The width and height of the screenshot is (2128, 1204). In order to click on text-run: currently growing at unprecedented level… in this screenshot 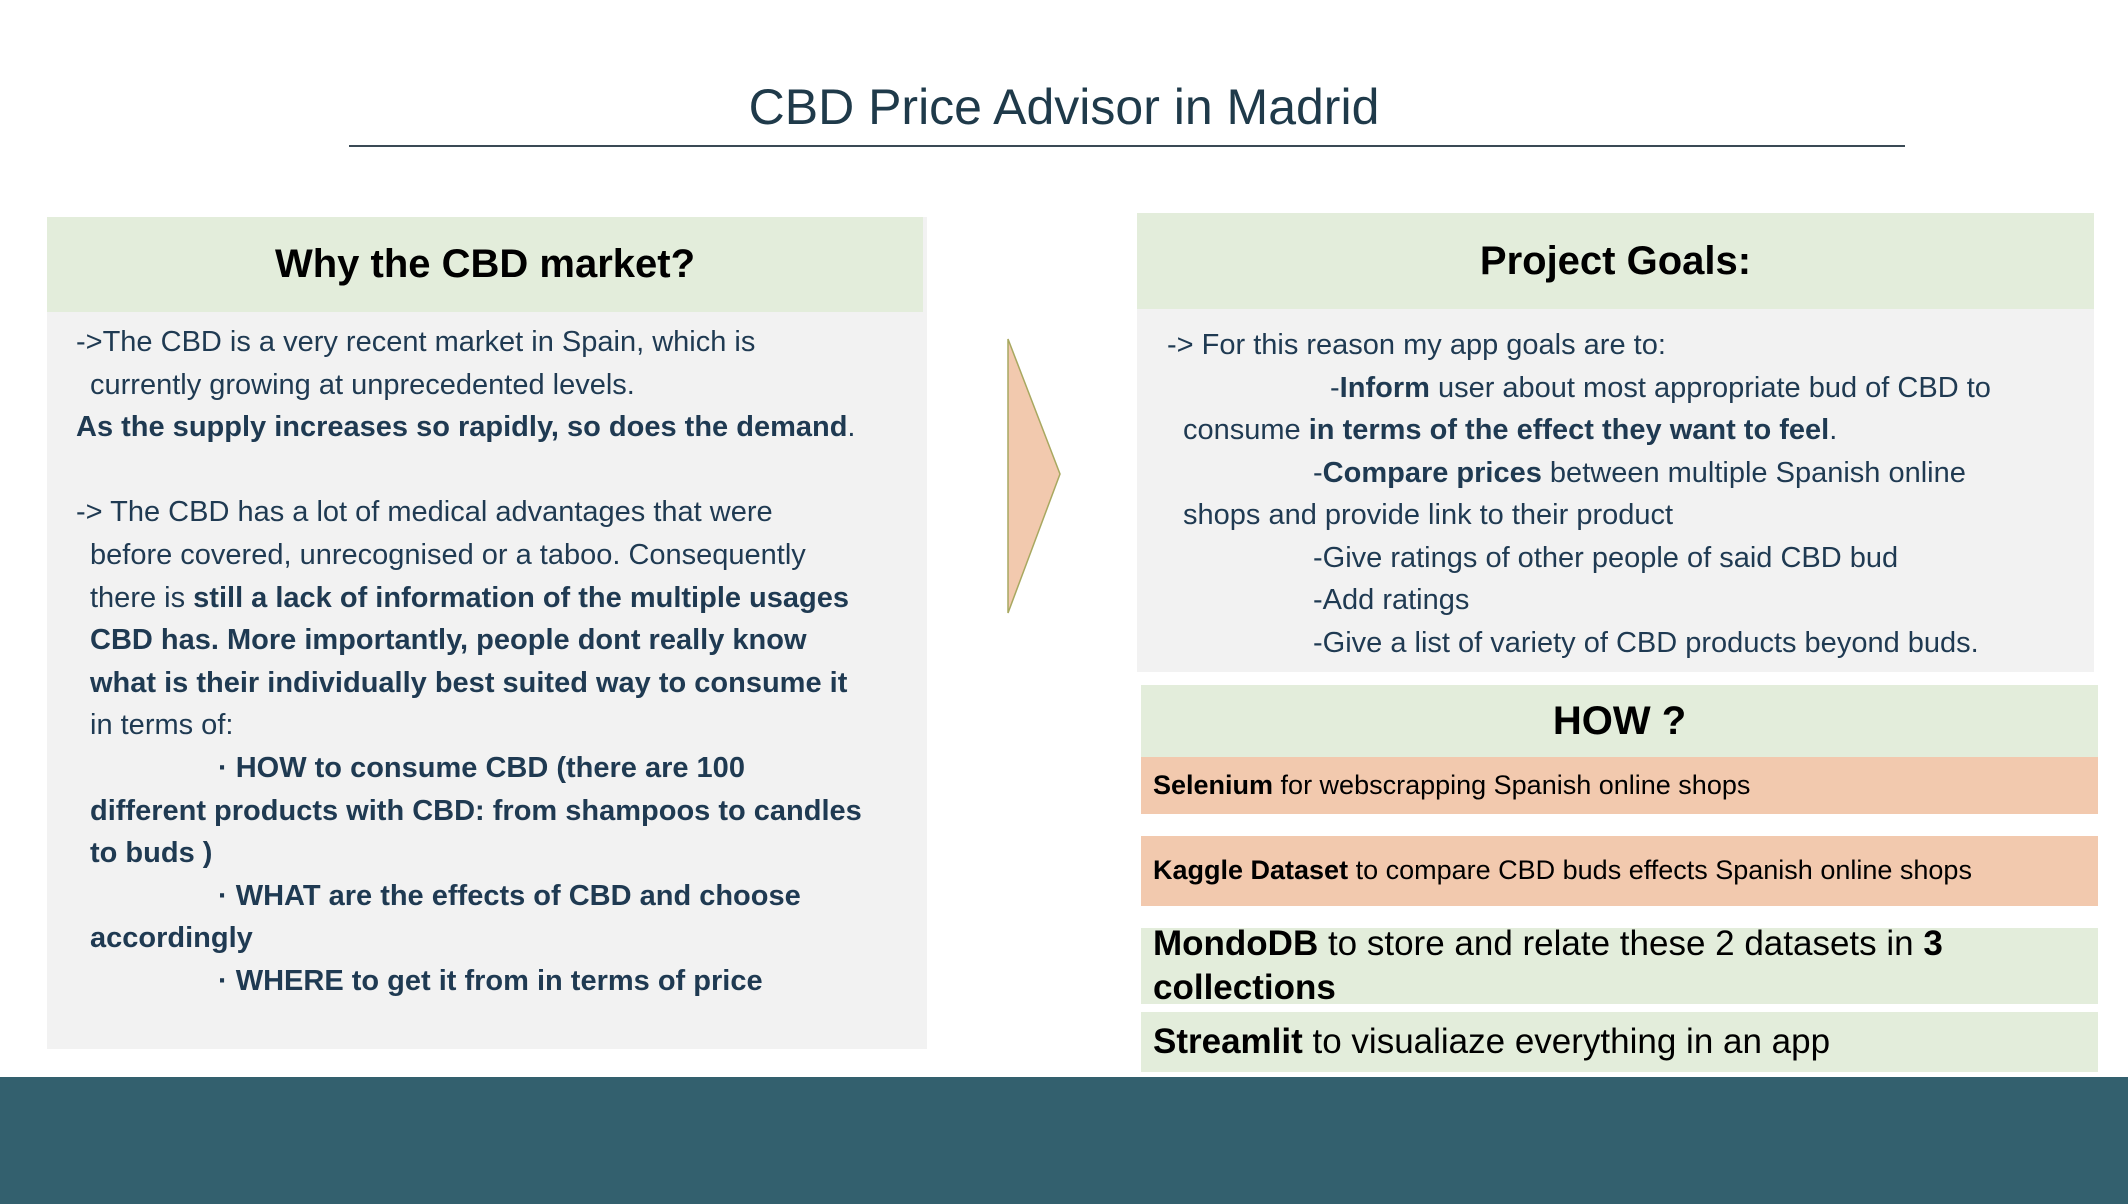, I will do `click(362, 384)`.